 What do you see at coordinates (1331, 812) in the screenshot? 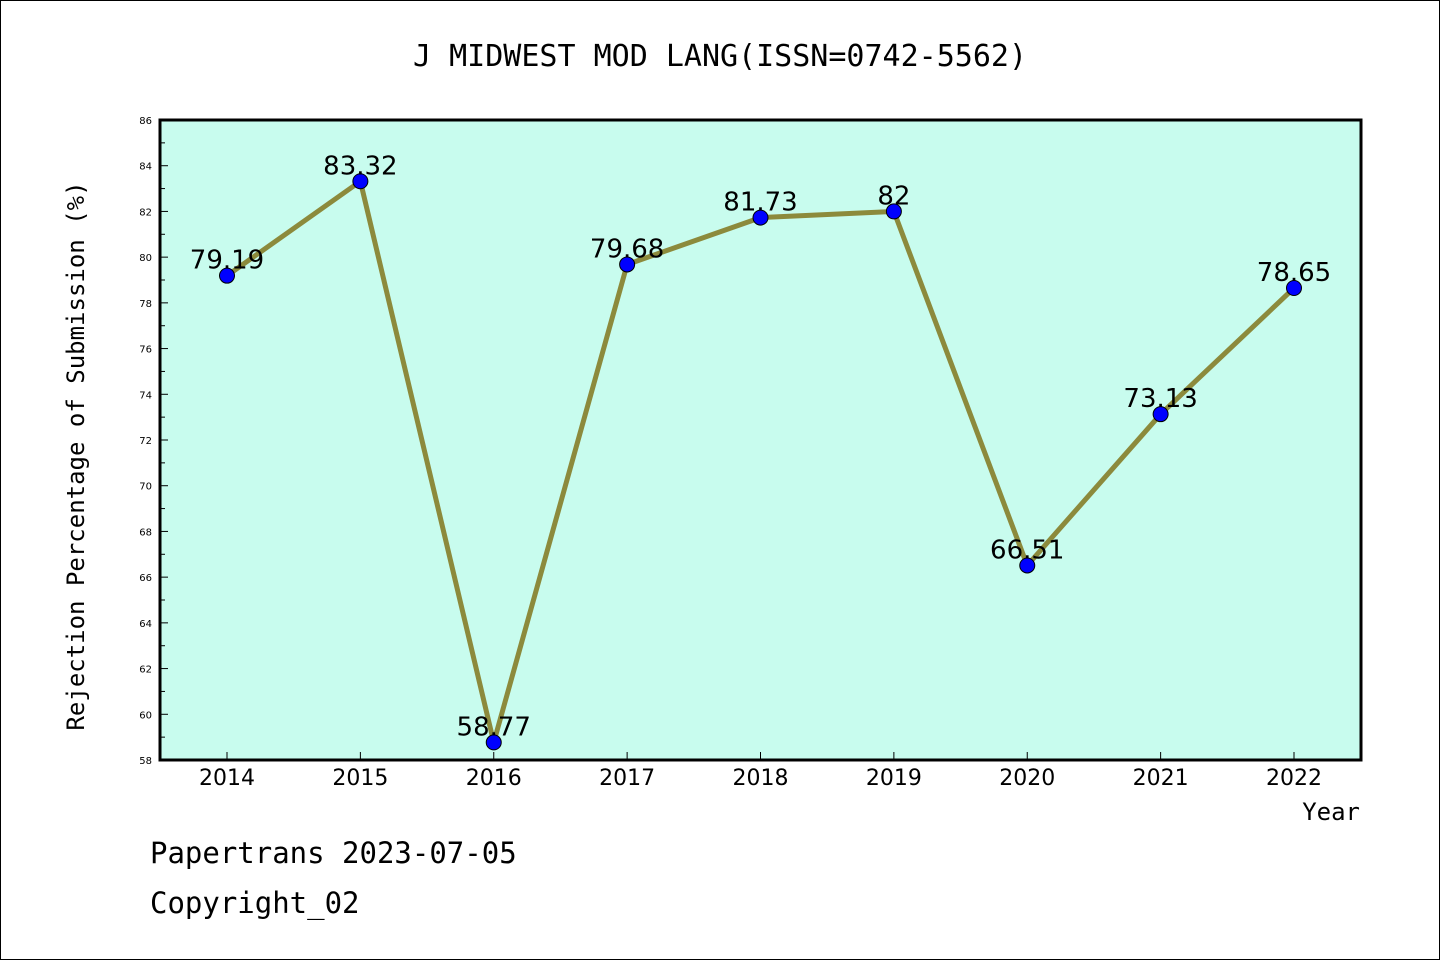
I see `x-axis-label: Year` at bounding box center [1331, 812].